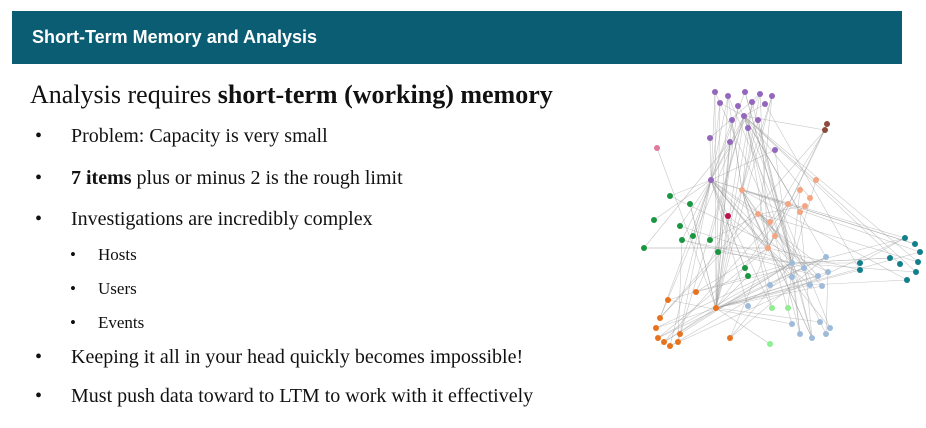 The width and height of the screenshot is (926, 428). I want to click on sub-bullet-text: Events, so click(121, 322).